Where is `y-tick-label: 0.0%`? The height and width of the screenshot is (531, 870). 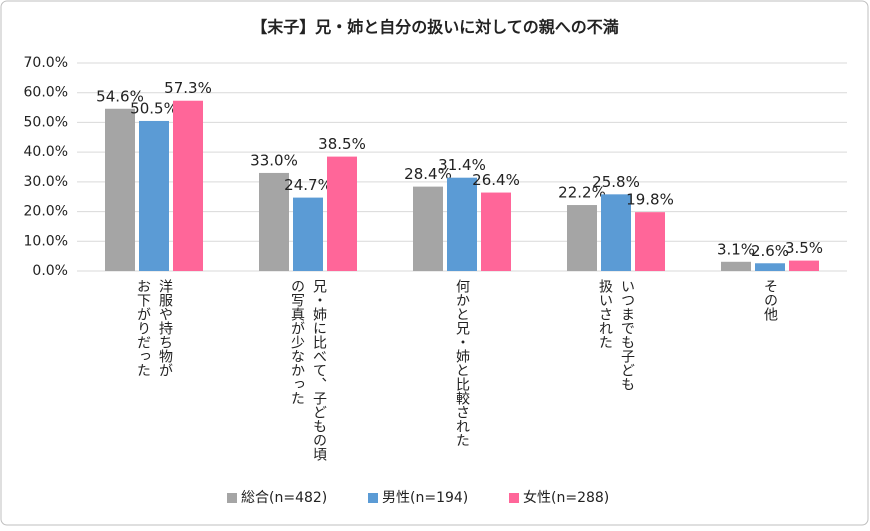
y-tick-label: 0.0% is located at coordinates (50, 271).